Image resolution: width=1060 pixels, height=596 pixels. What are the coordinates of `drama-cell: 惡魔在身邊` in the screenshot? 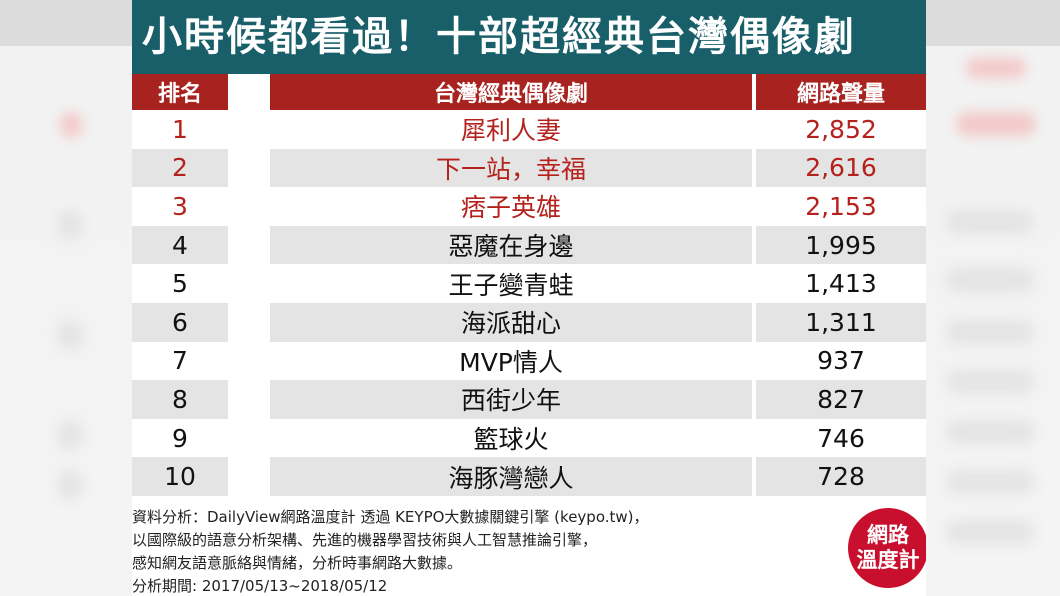 It's located at (511, 245).